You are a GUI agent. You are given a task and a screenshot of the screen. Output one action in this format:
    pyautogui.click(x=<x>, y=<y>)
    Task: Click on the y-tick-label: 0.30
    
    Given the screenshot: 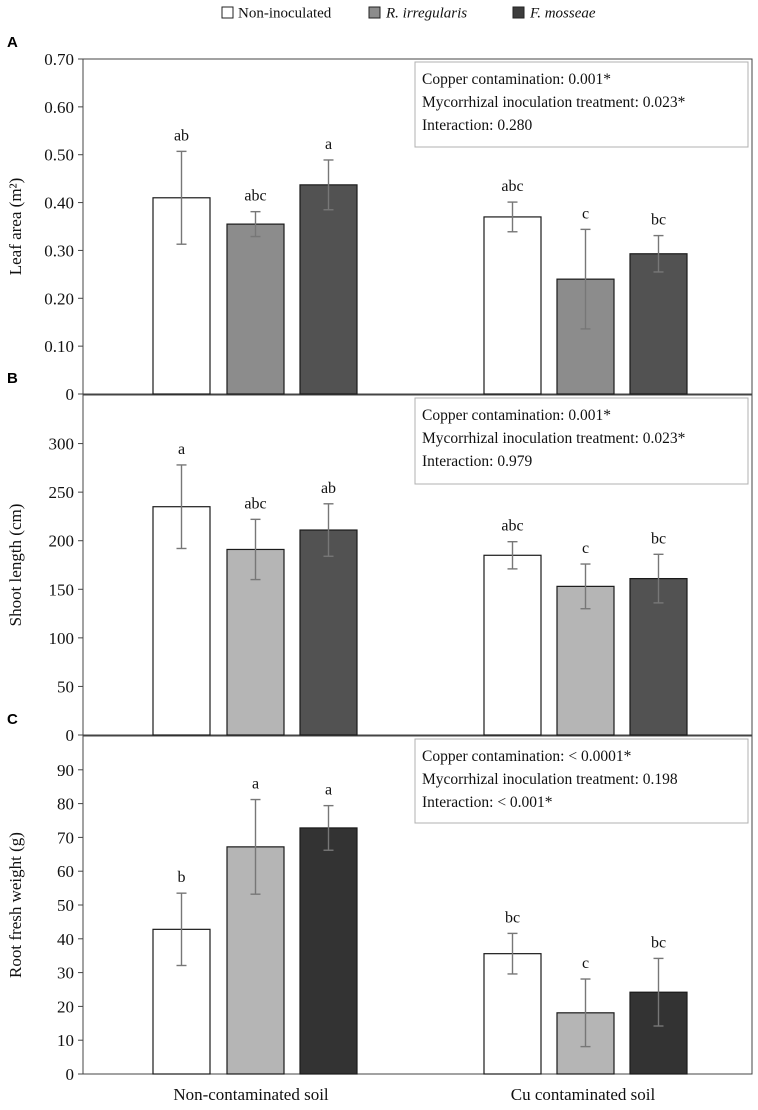 What is the action you would take?
    pyautogui.click(x=59, y=250)
    